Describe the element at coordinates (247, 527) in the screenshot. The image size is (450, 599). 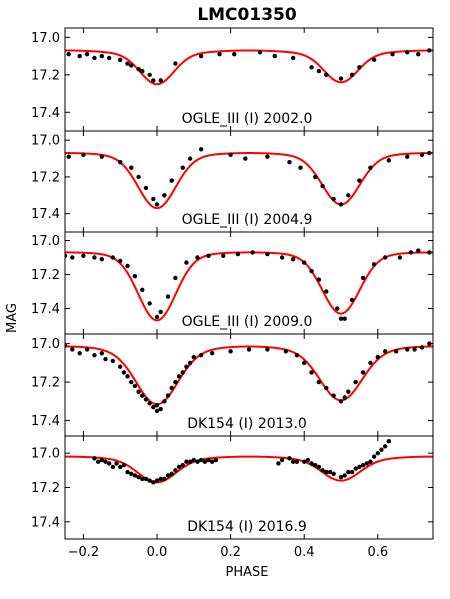
I see `panel-label: DK154 (I) 2016.9` at that location.